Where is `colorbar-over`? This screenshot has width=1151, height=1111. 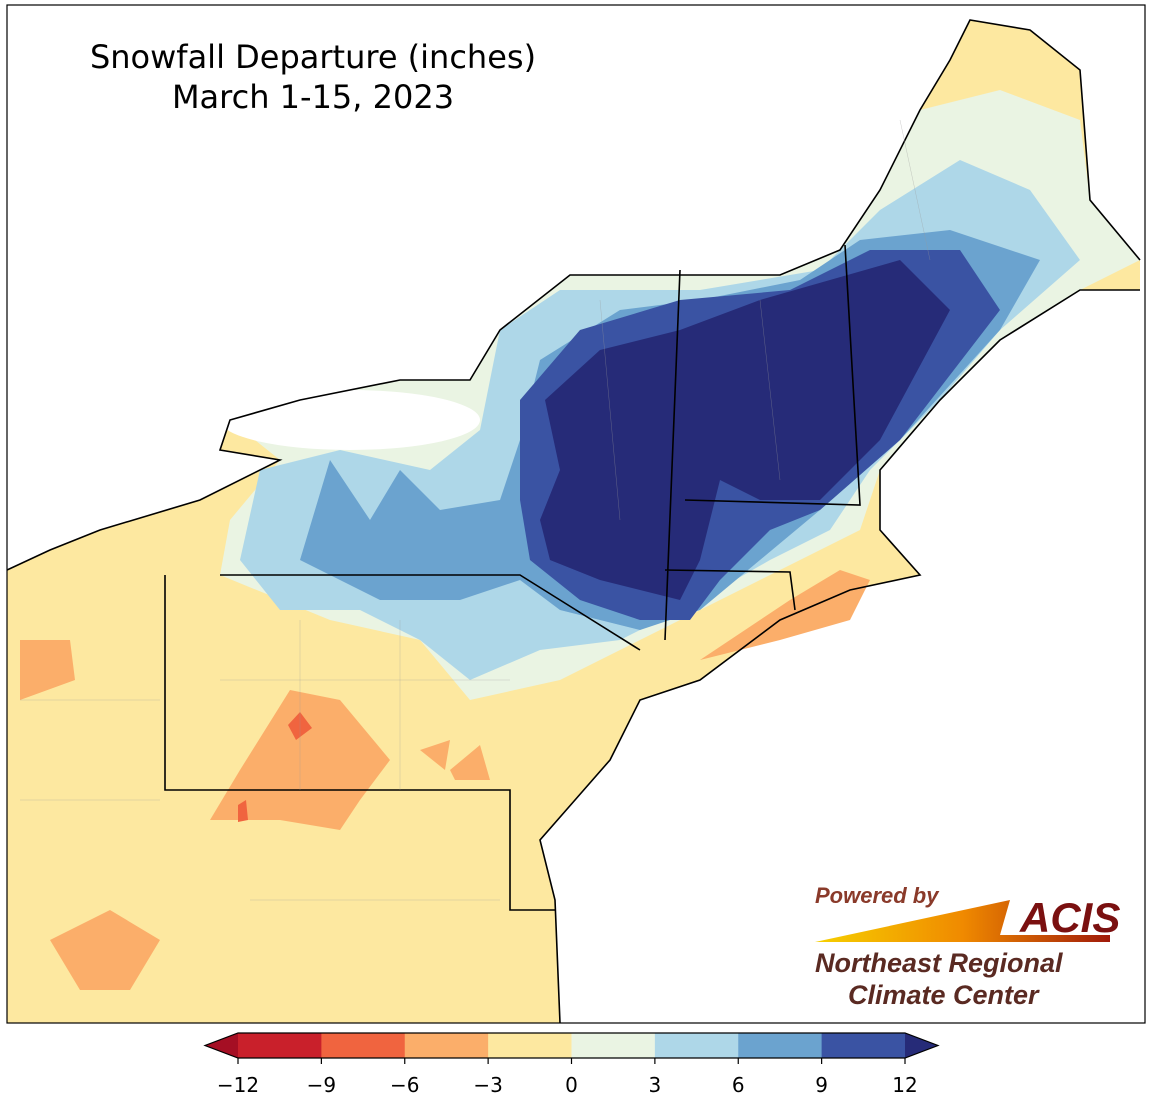 colorbar-over is located at coordinates (921, 1045).